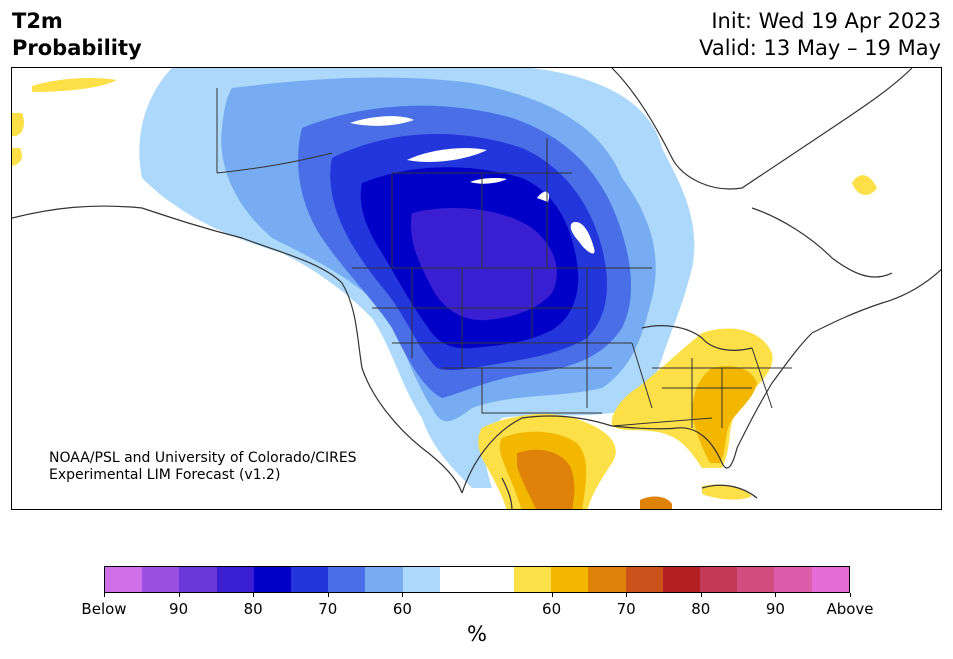 The image size is (953, 659). Describe the element at coordinates (77, 35) in the screenshot. I see `map-title: T2m Probability` at that location.